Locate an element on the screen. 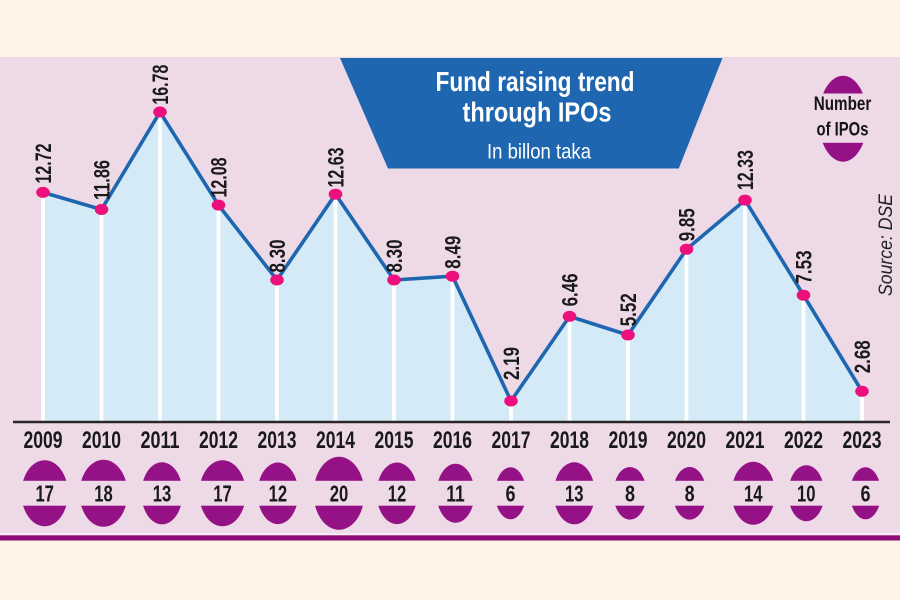 This screenshot has height=600, width=900. svg-text: 11.86 is located at coordinates (101, 180).